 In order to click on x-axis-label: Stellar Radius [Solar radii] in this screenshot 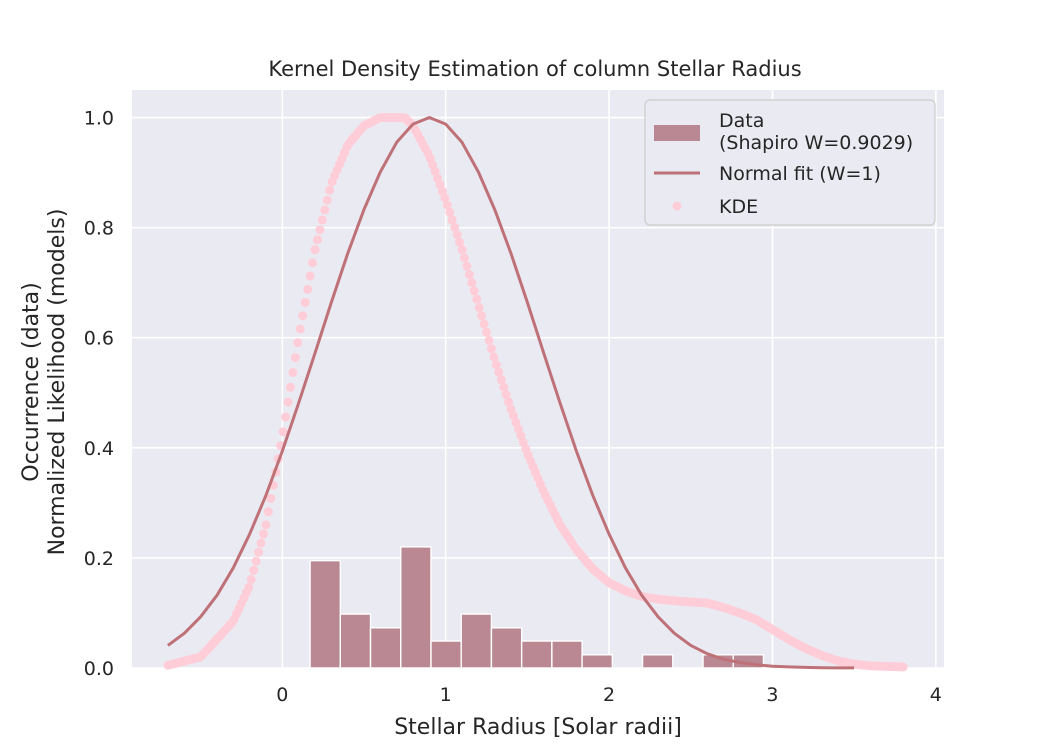, I will do `click(538, 727)`.